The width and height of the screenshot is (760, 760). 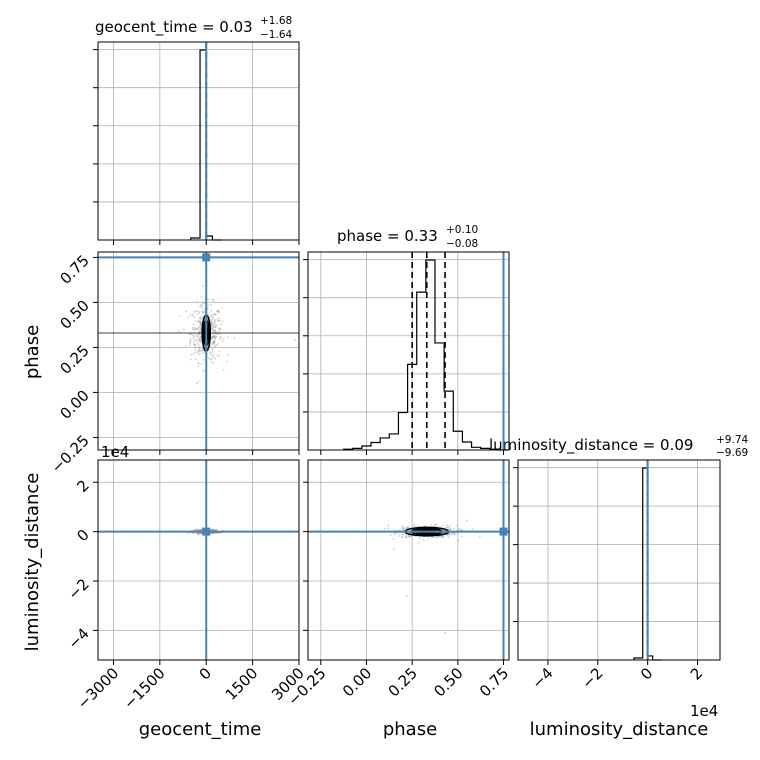 What do you see at coordinates (70, 454) in the screenshot?
I see `ytick-label: −0.25` at bounding box center [70, 454].